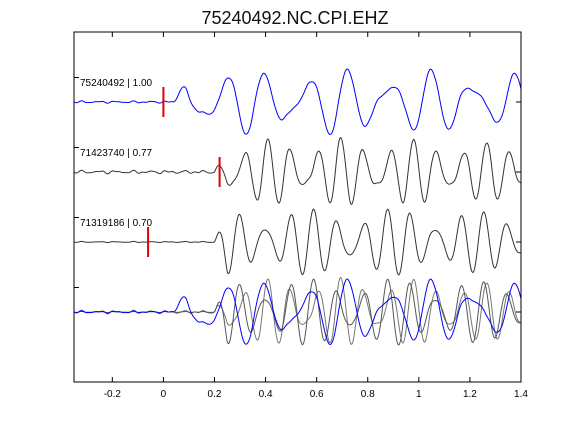 This screenshot has width=576, height=432. I want to click on x-tick-label: 1.2, so click(470, 394).